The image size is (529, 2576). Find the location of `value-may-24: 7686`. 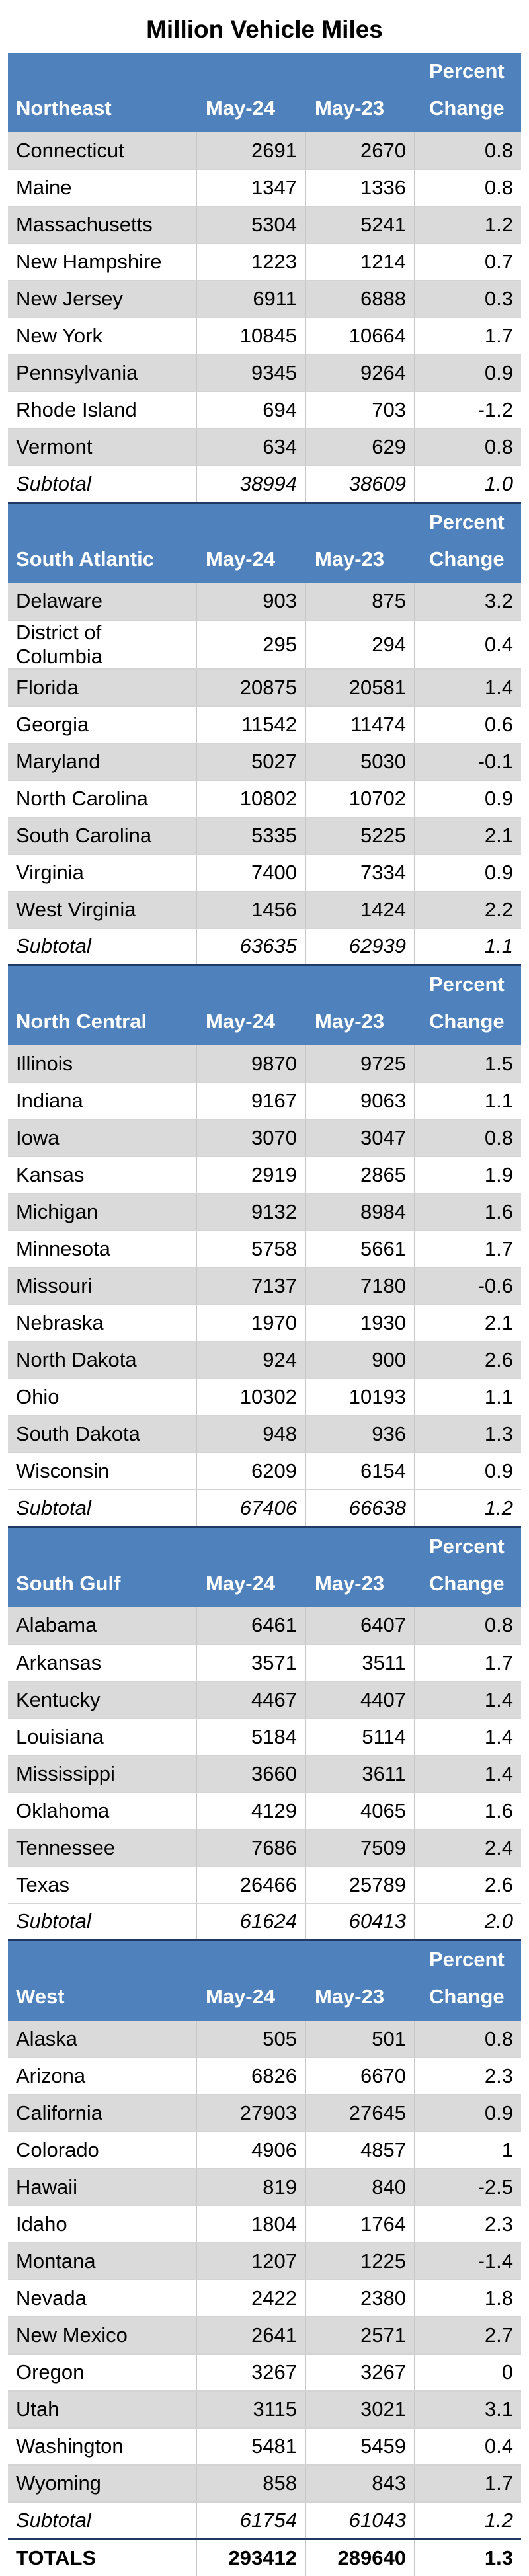

value-may-24: 7686 is located at coordinates (250, 1848).